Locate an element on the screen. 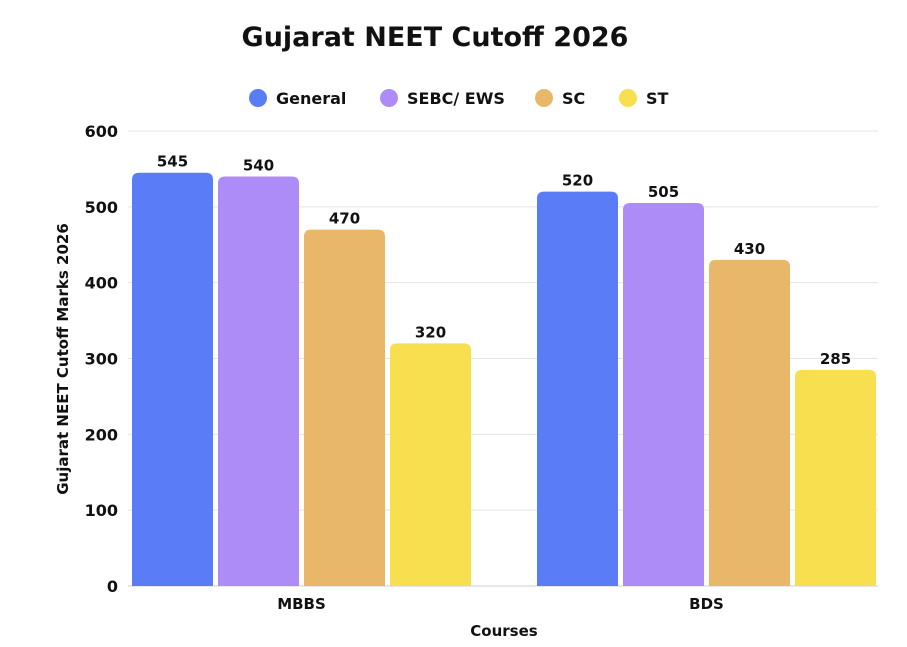 The width and height of the screenshot is (907, 647). data-label: 470 is located at coordinates (344, 219).